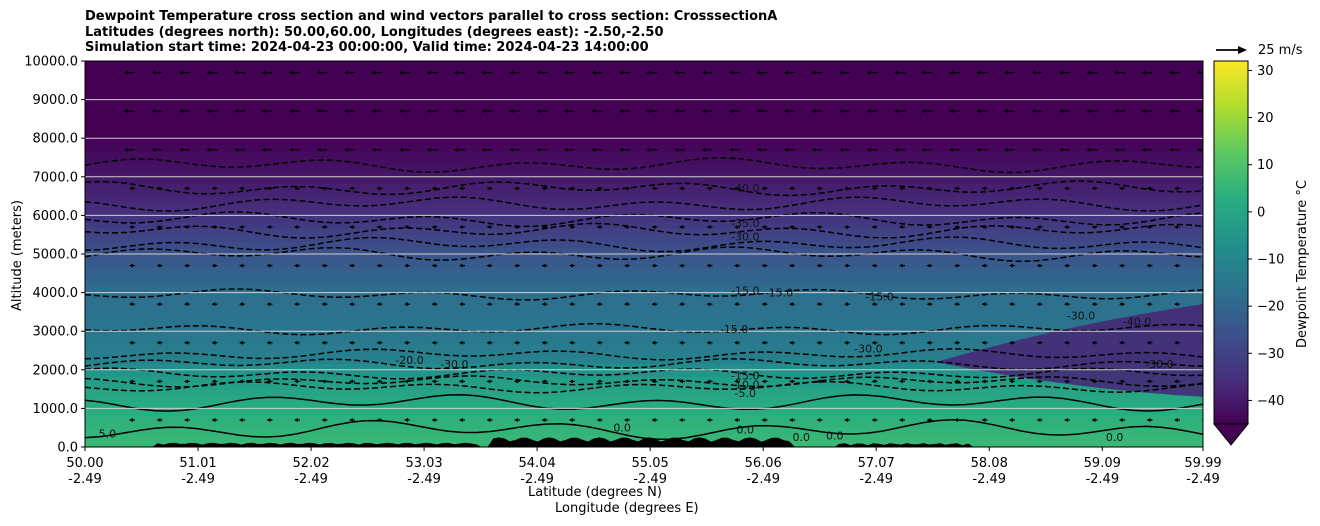 This screenshot has width=1320, height=526. I want to click on colorbar-tick-label: 0, so click(1261, 212).